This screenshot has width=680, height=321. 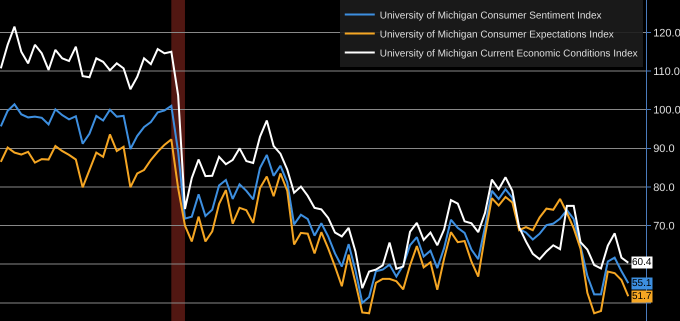 What do you see at coordinates (666, 72) in the screenshot?
I see `y-tick-label: 110.0` at bounding box center [666, 72].